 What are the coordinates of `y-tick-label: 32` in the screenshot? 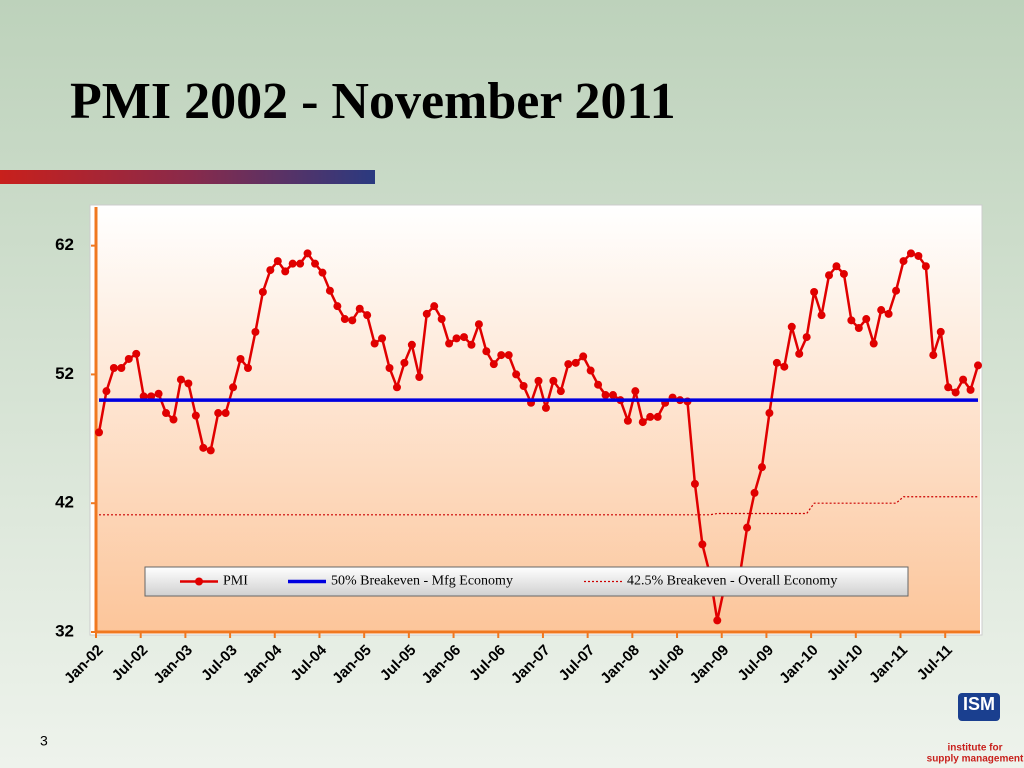 It's located at (64, 630).